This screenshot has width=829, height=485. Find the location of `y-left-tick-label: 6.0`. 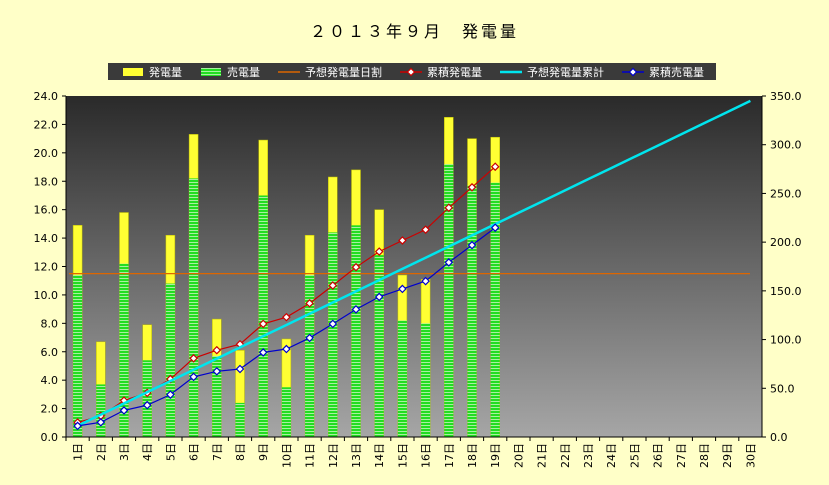

y-left-tick-label: 6.0 is located at coordinates (50, 352).